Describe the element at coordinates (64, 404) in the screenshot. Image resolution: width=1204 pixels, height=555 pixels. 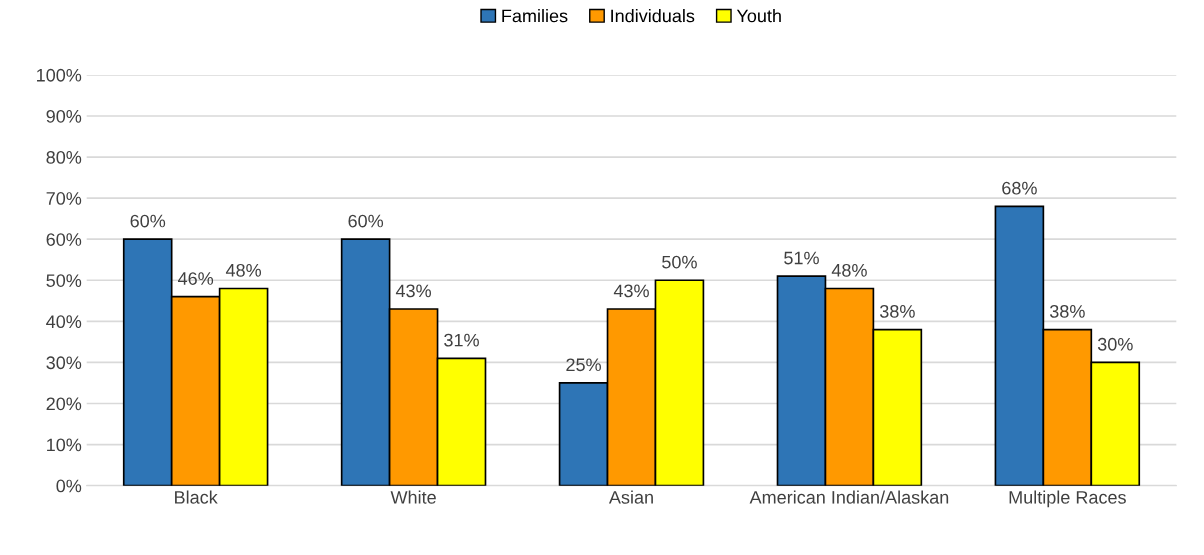
I see `y-tick-label: 20%` at that location.